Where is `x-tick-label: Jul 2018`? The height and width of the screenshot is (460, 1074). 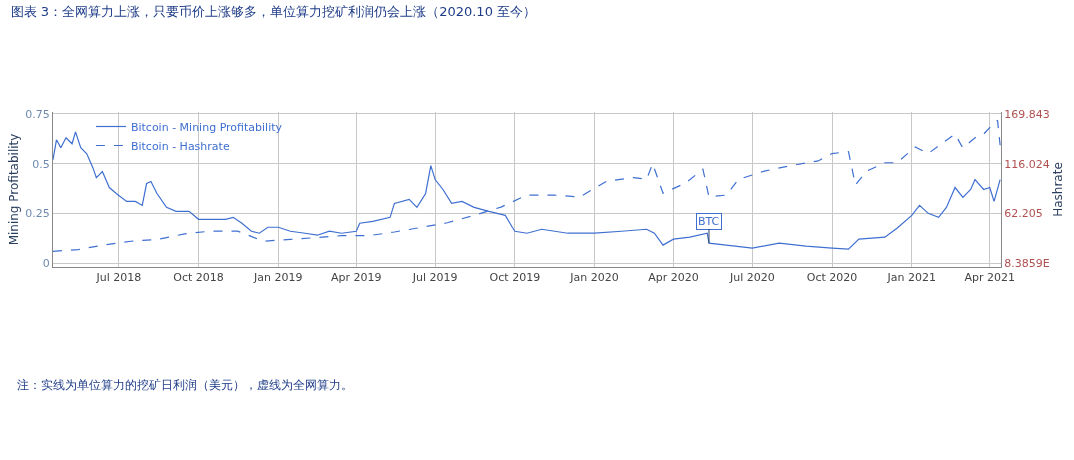 x-tick-label: Jul 2018 is located at coordinates (118, 278).